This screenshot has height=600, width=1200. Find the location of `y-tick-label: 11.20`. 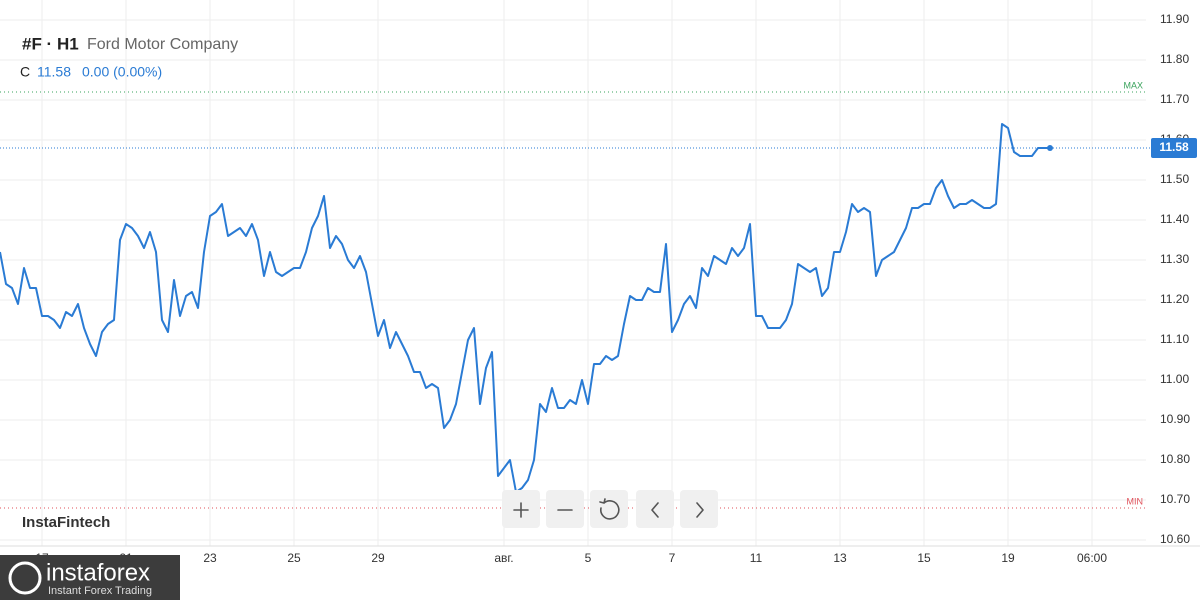

y-tick-label: 11.20 is located at coordinates (1174, 299).